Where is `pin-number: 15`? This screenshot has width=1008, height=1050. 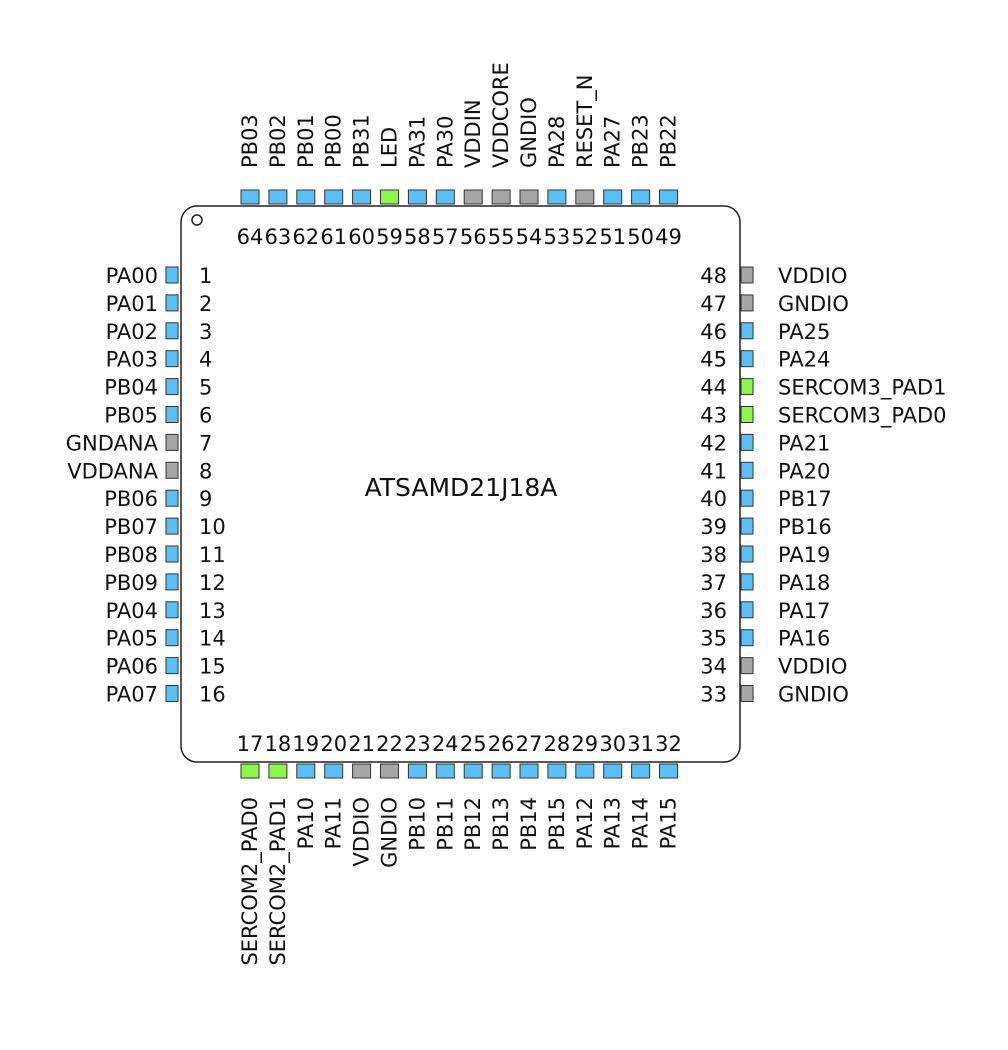
pin-number: 15 is located at coordinates (212, 667).